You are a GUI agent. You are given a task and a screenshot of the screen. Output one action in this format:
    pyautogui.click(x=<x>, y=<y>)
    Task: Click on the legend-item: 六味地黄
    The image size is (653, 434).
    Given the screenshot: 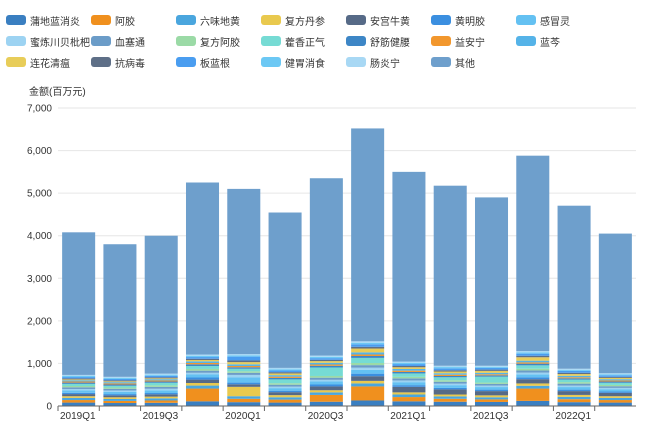 What is the action you would take?
    pyautogui.click(x=218, y=20)
    